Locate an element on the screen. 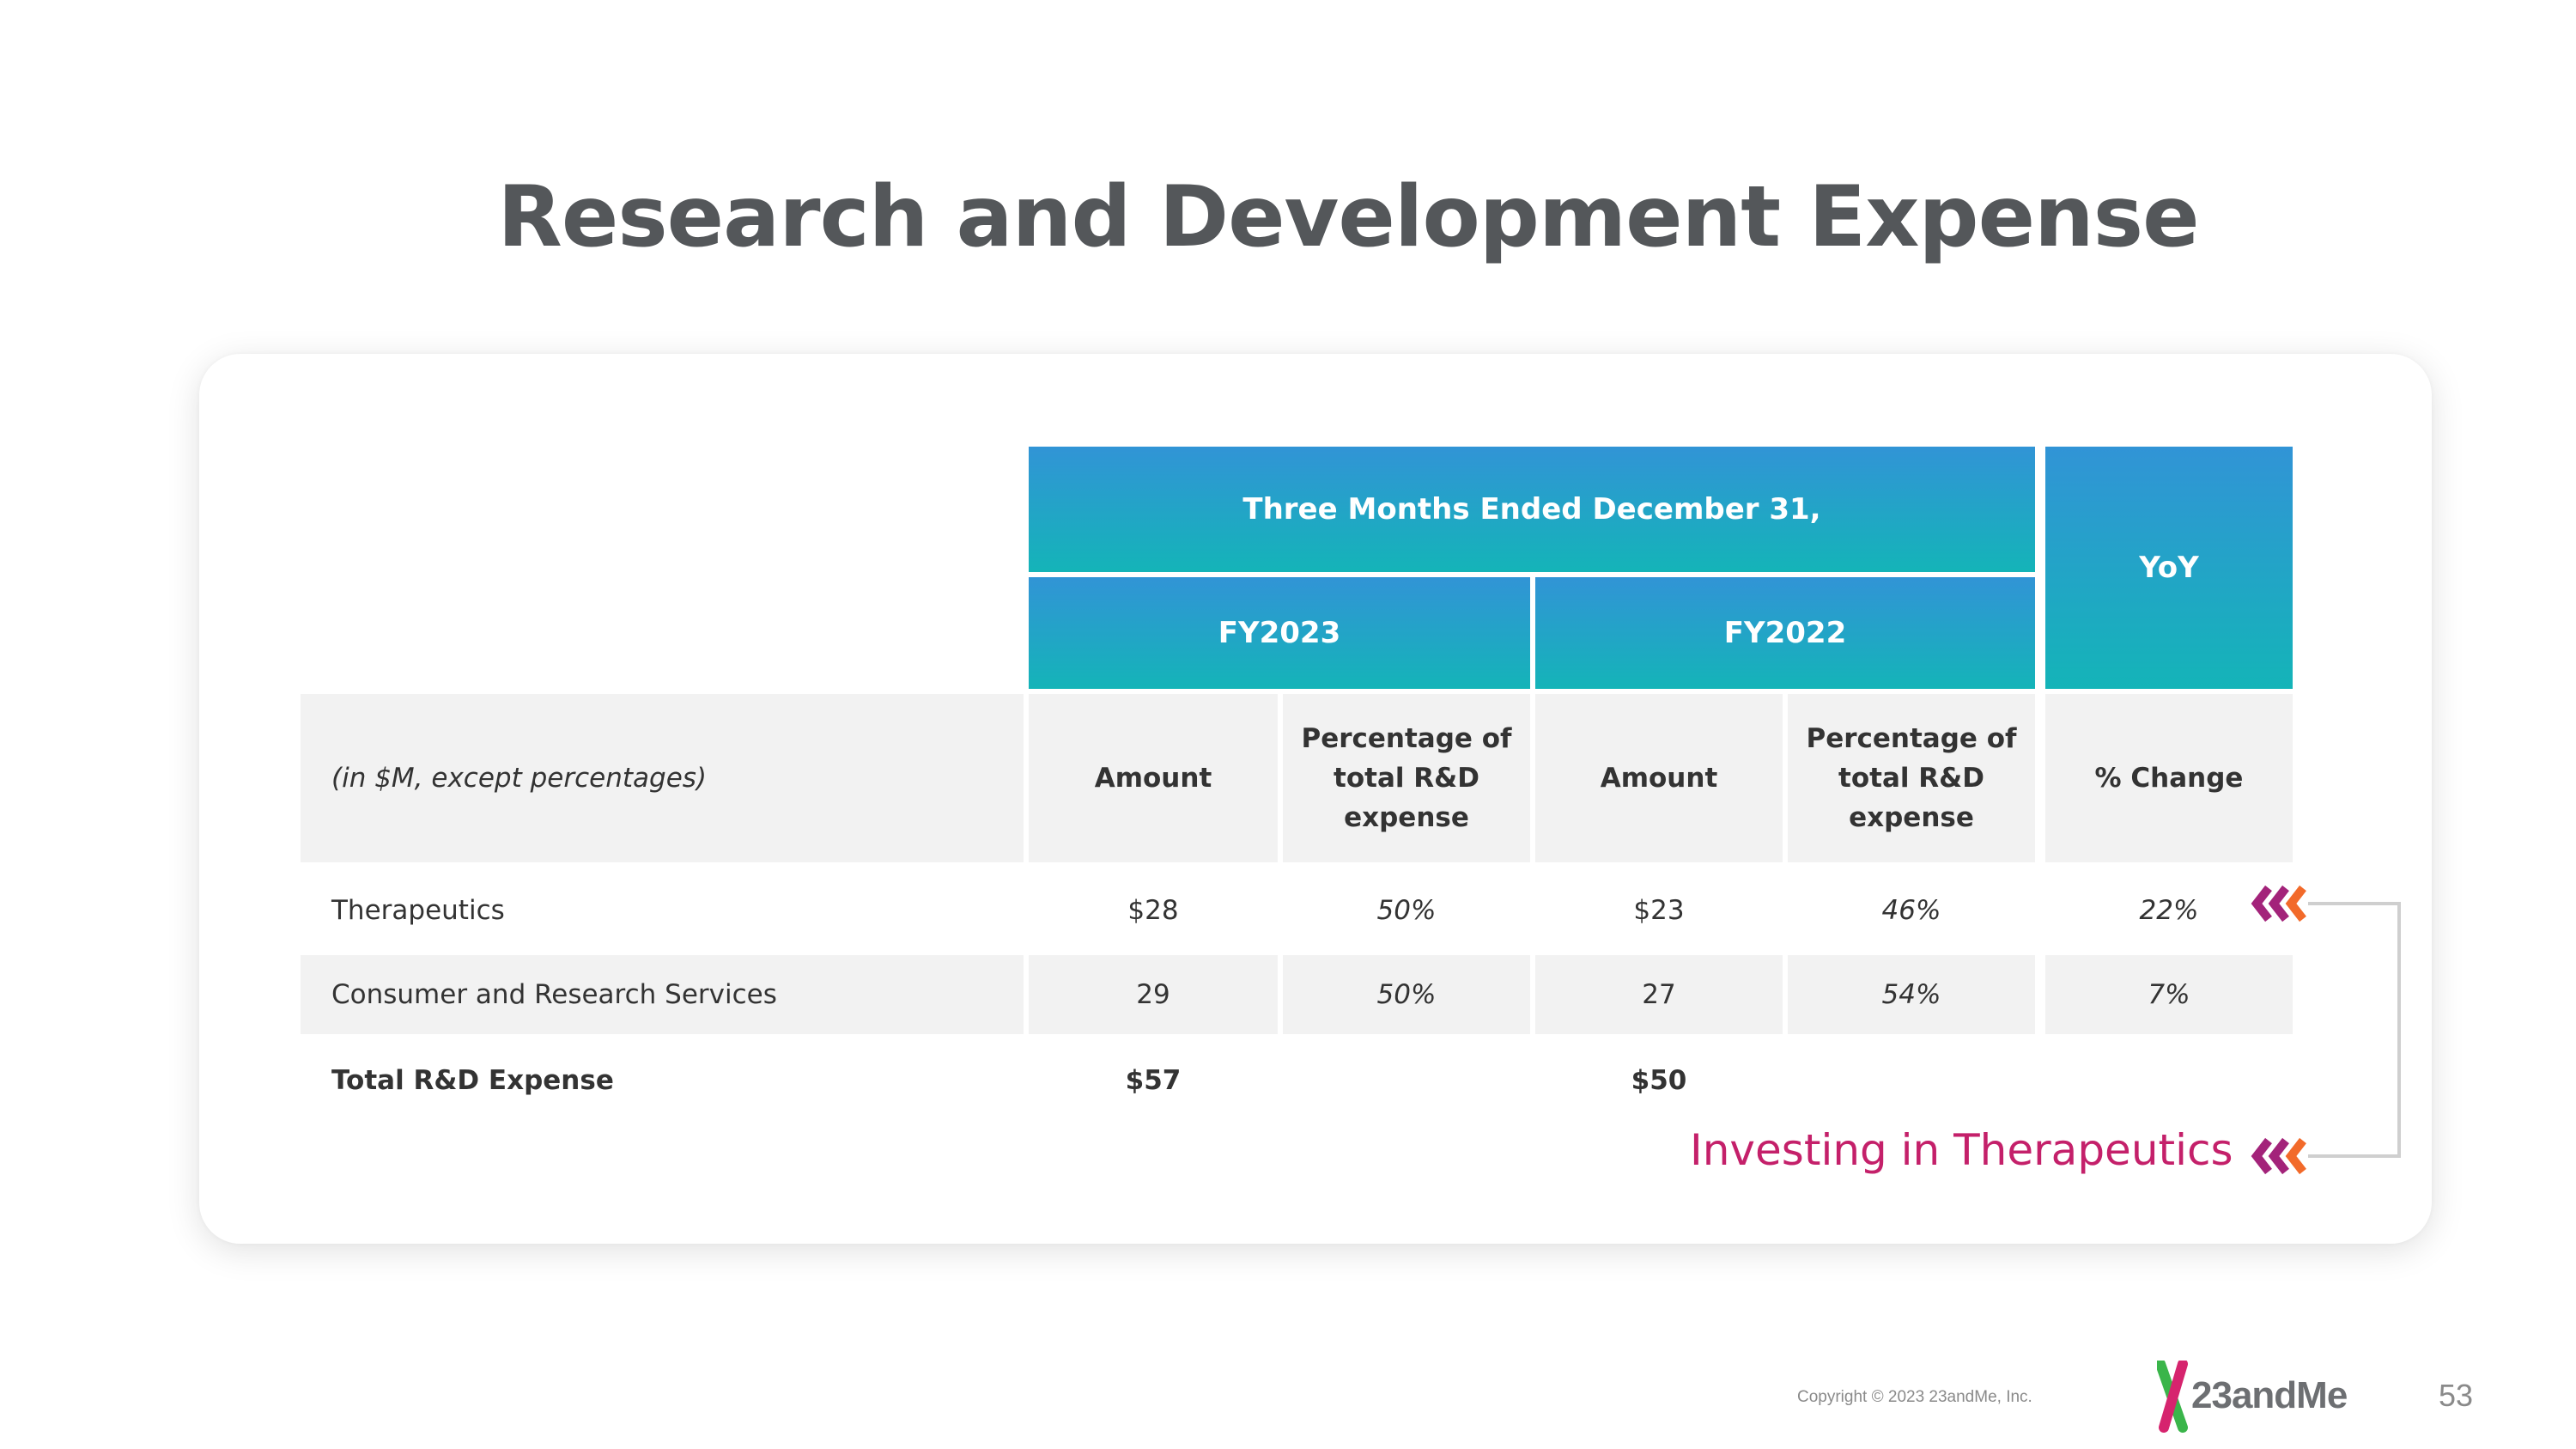 This screenshot has height=1449, width=2576. cell-value: 22% is located at coordinates (2169, 910).